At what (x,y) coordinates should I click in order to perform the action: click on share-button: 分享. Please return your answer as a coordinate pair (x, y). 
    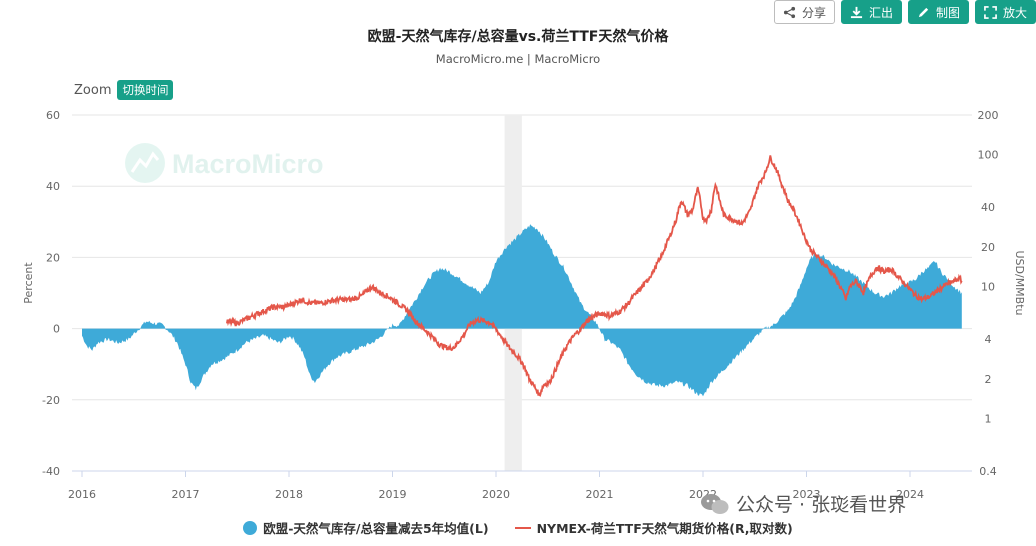
    Looking at the image, I should click on (804, 12).